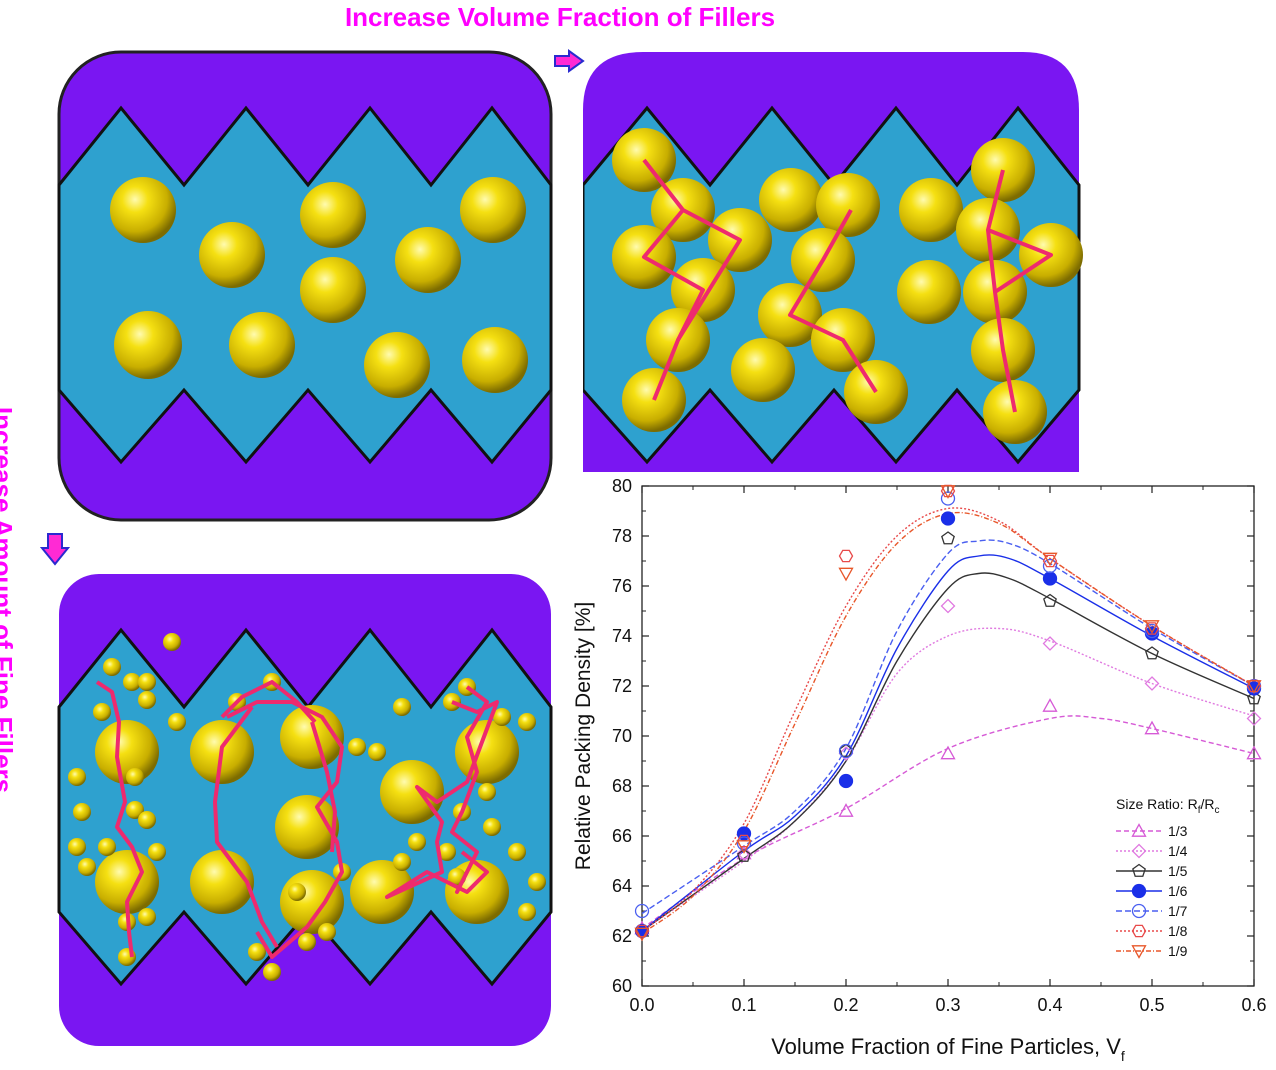 This screenshot has height=1070, width=1276. I want to click on x-axis-label: Volume Fraction of Fine Particles, Vf, so click(948, 1049).